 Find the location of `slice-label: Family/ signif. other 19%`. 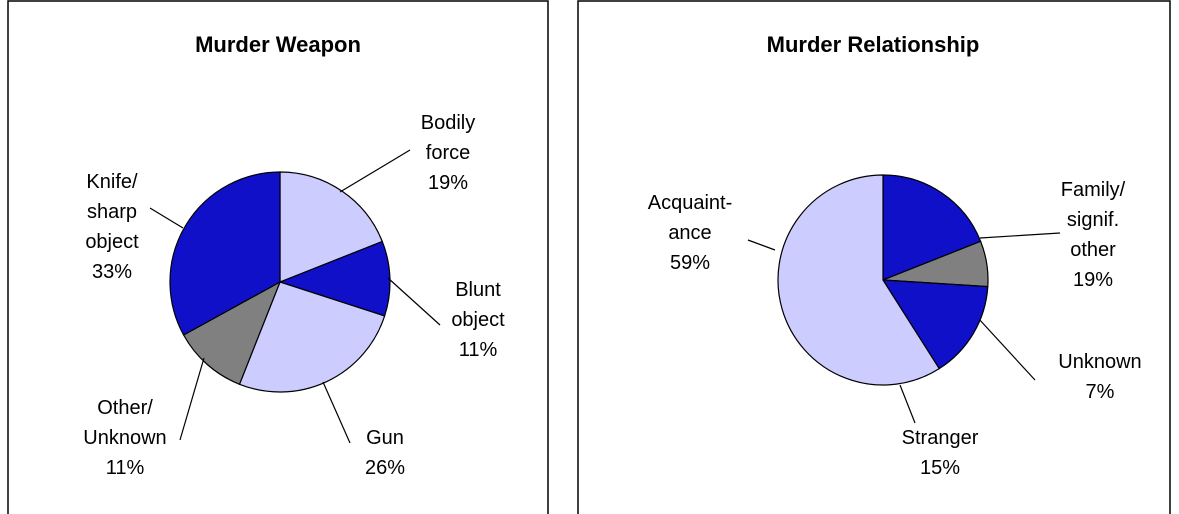

slice-label: Family/ signif. other 19% is located at coordinates (1093, 235).